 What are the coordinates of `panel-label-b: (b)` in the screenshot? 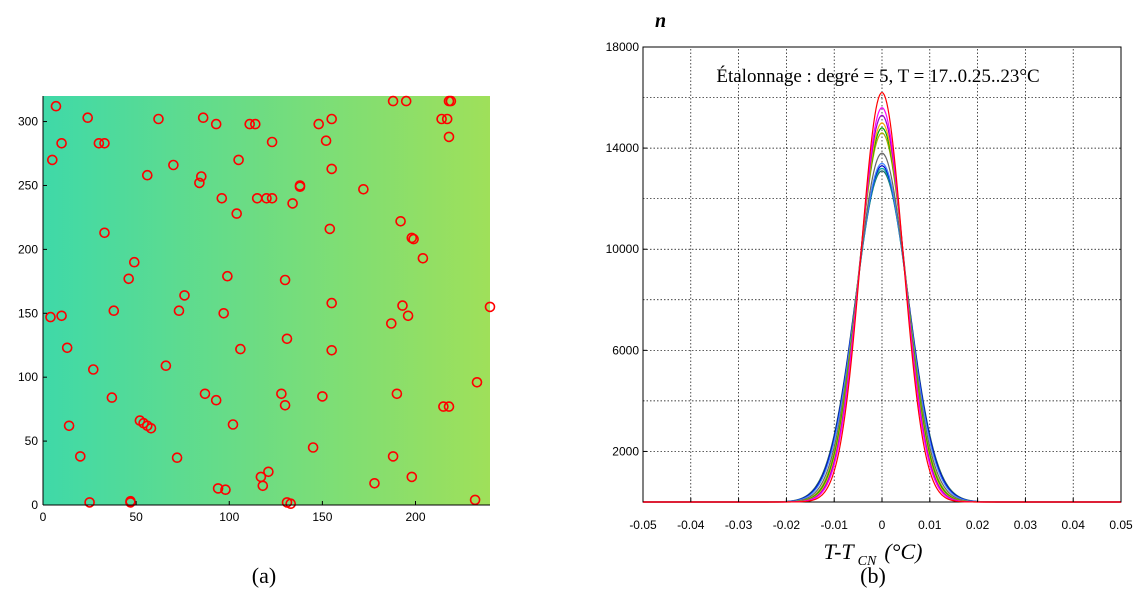 It's located at (873, 575).